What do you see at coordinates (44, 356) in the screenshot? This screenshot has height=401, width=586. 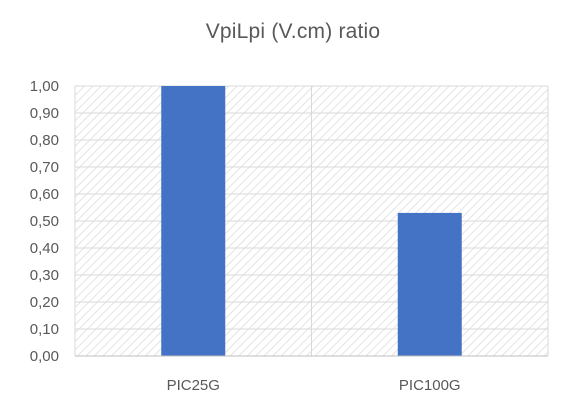 I see `y-tick-label: 0,00` at bounding box center [44, 356].